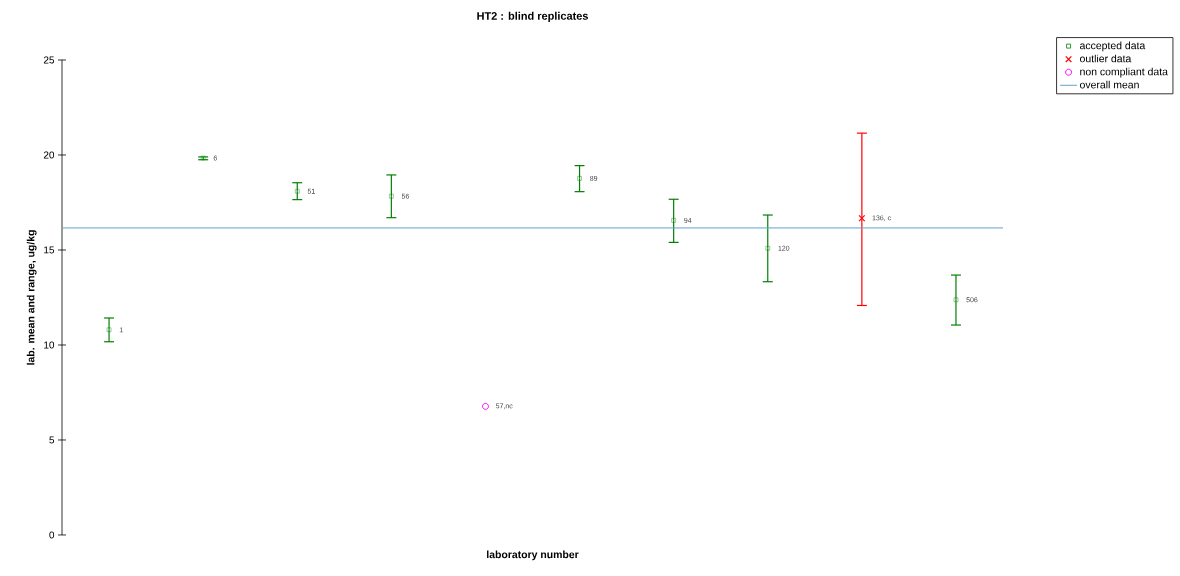  I want to click on y-tick-label: 15, so click(49, 250).